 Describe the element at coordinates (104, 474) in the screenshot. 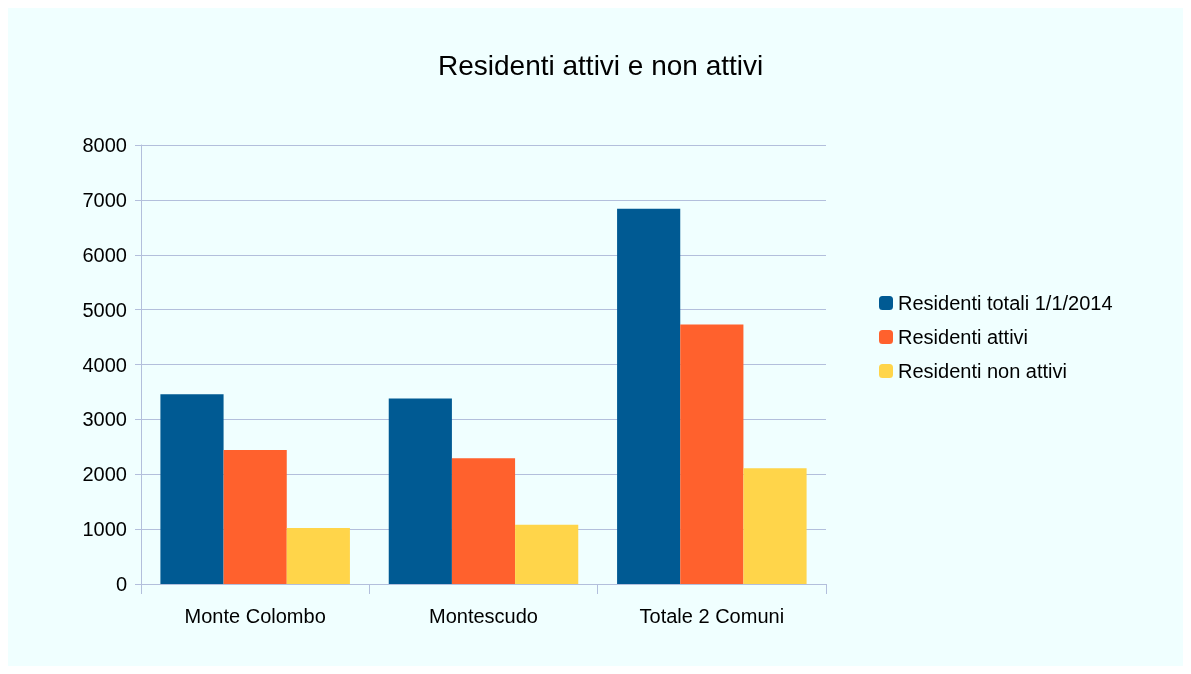

I see `y-tick-label: 2000` at that location.